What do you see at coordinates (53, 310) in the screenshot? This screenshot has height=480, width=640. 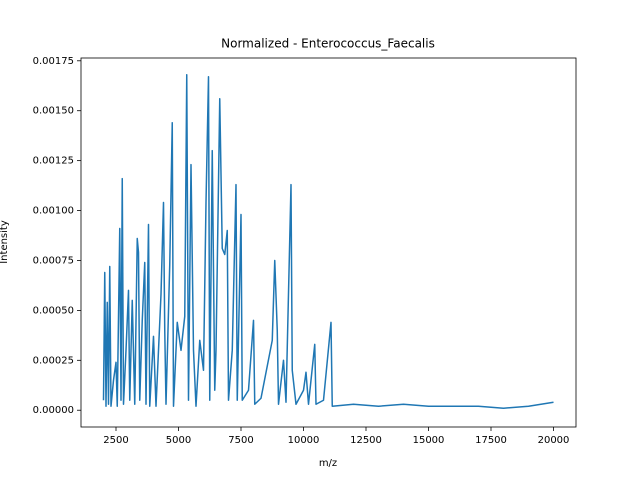 I see `y-tick-label: 0.00050` at bounding box center [53, 310].